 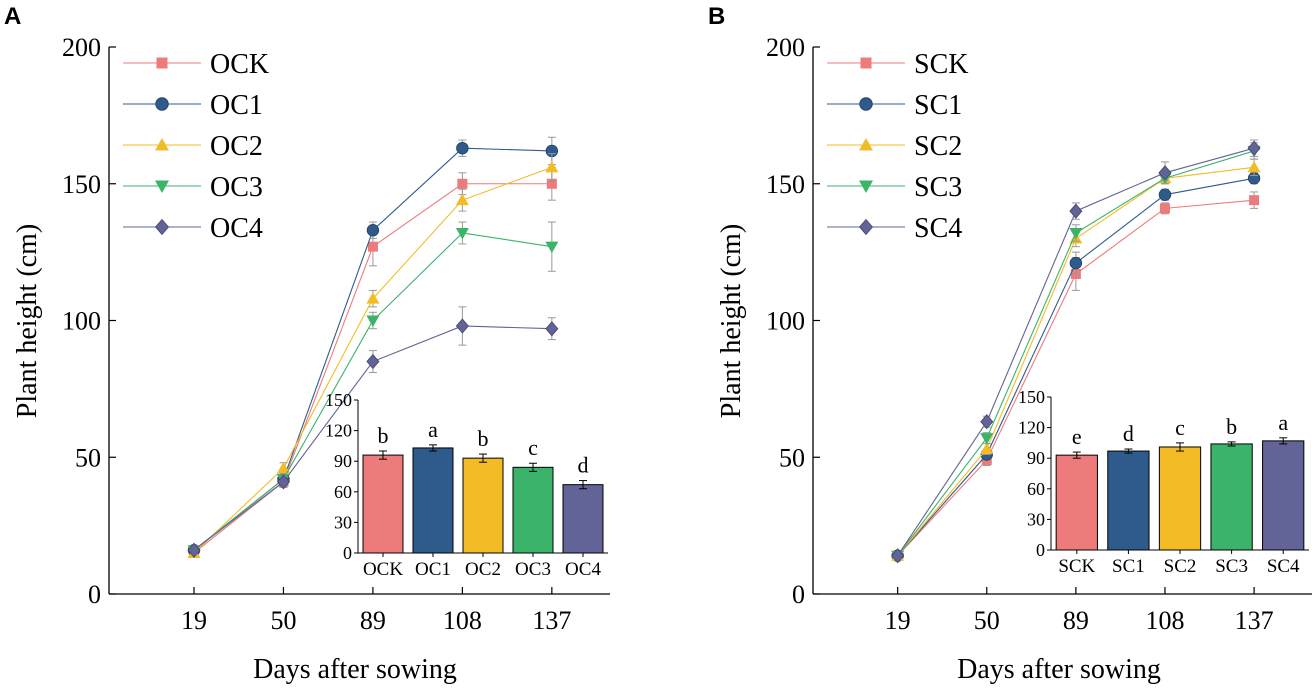 What do you see at coordinates (81, 321) in the screenshot?
I see `panel-a-y-tick-label: 100` at bounding box center [81, 321].